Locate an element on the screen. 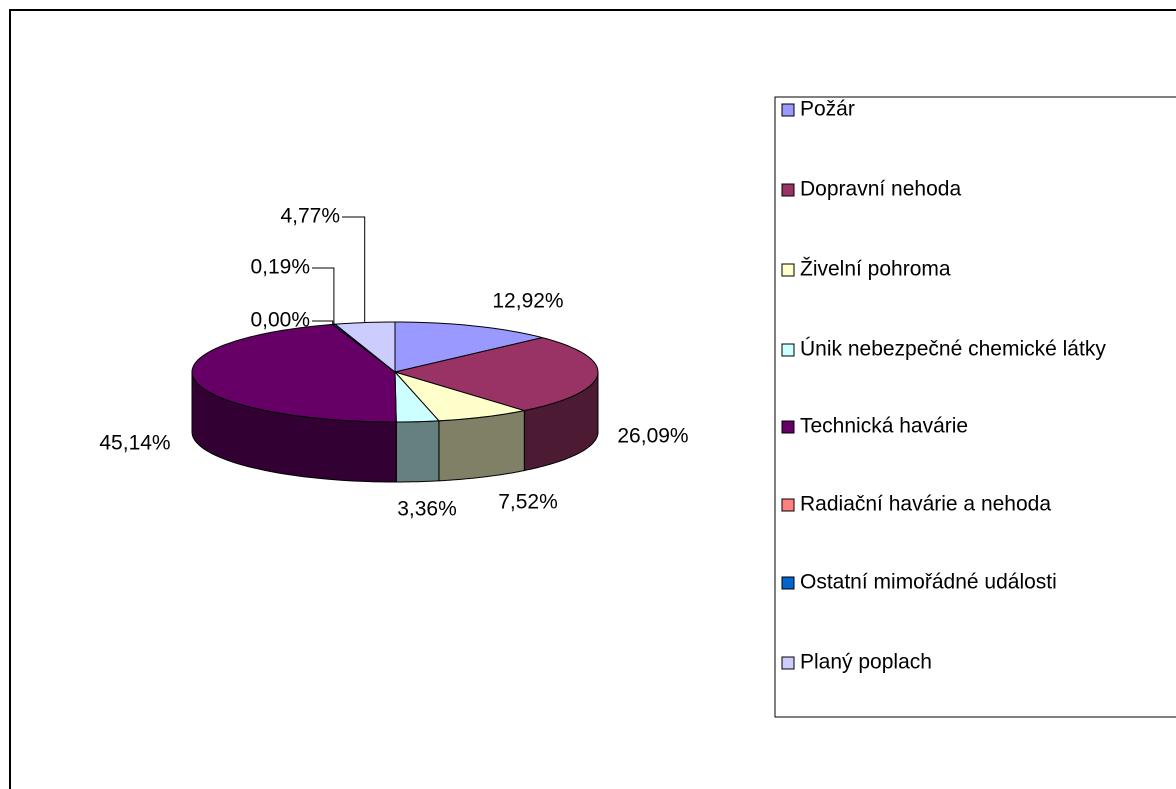 The width and height of the screenshot is (1176, 789). data-label: 0,19% is located at coordinates (280, 267).